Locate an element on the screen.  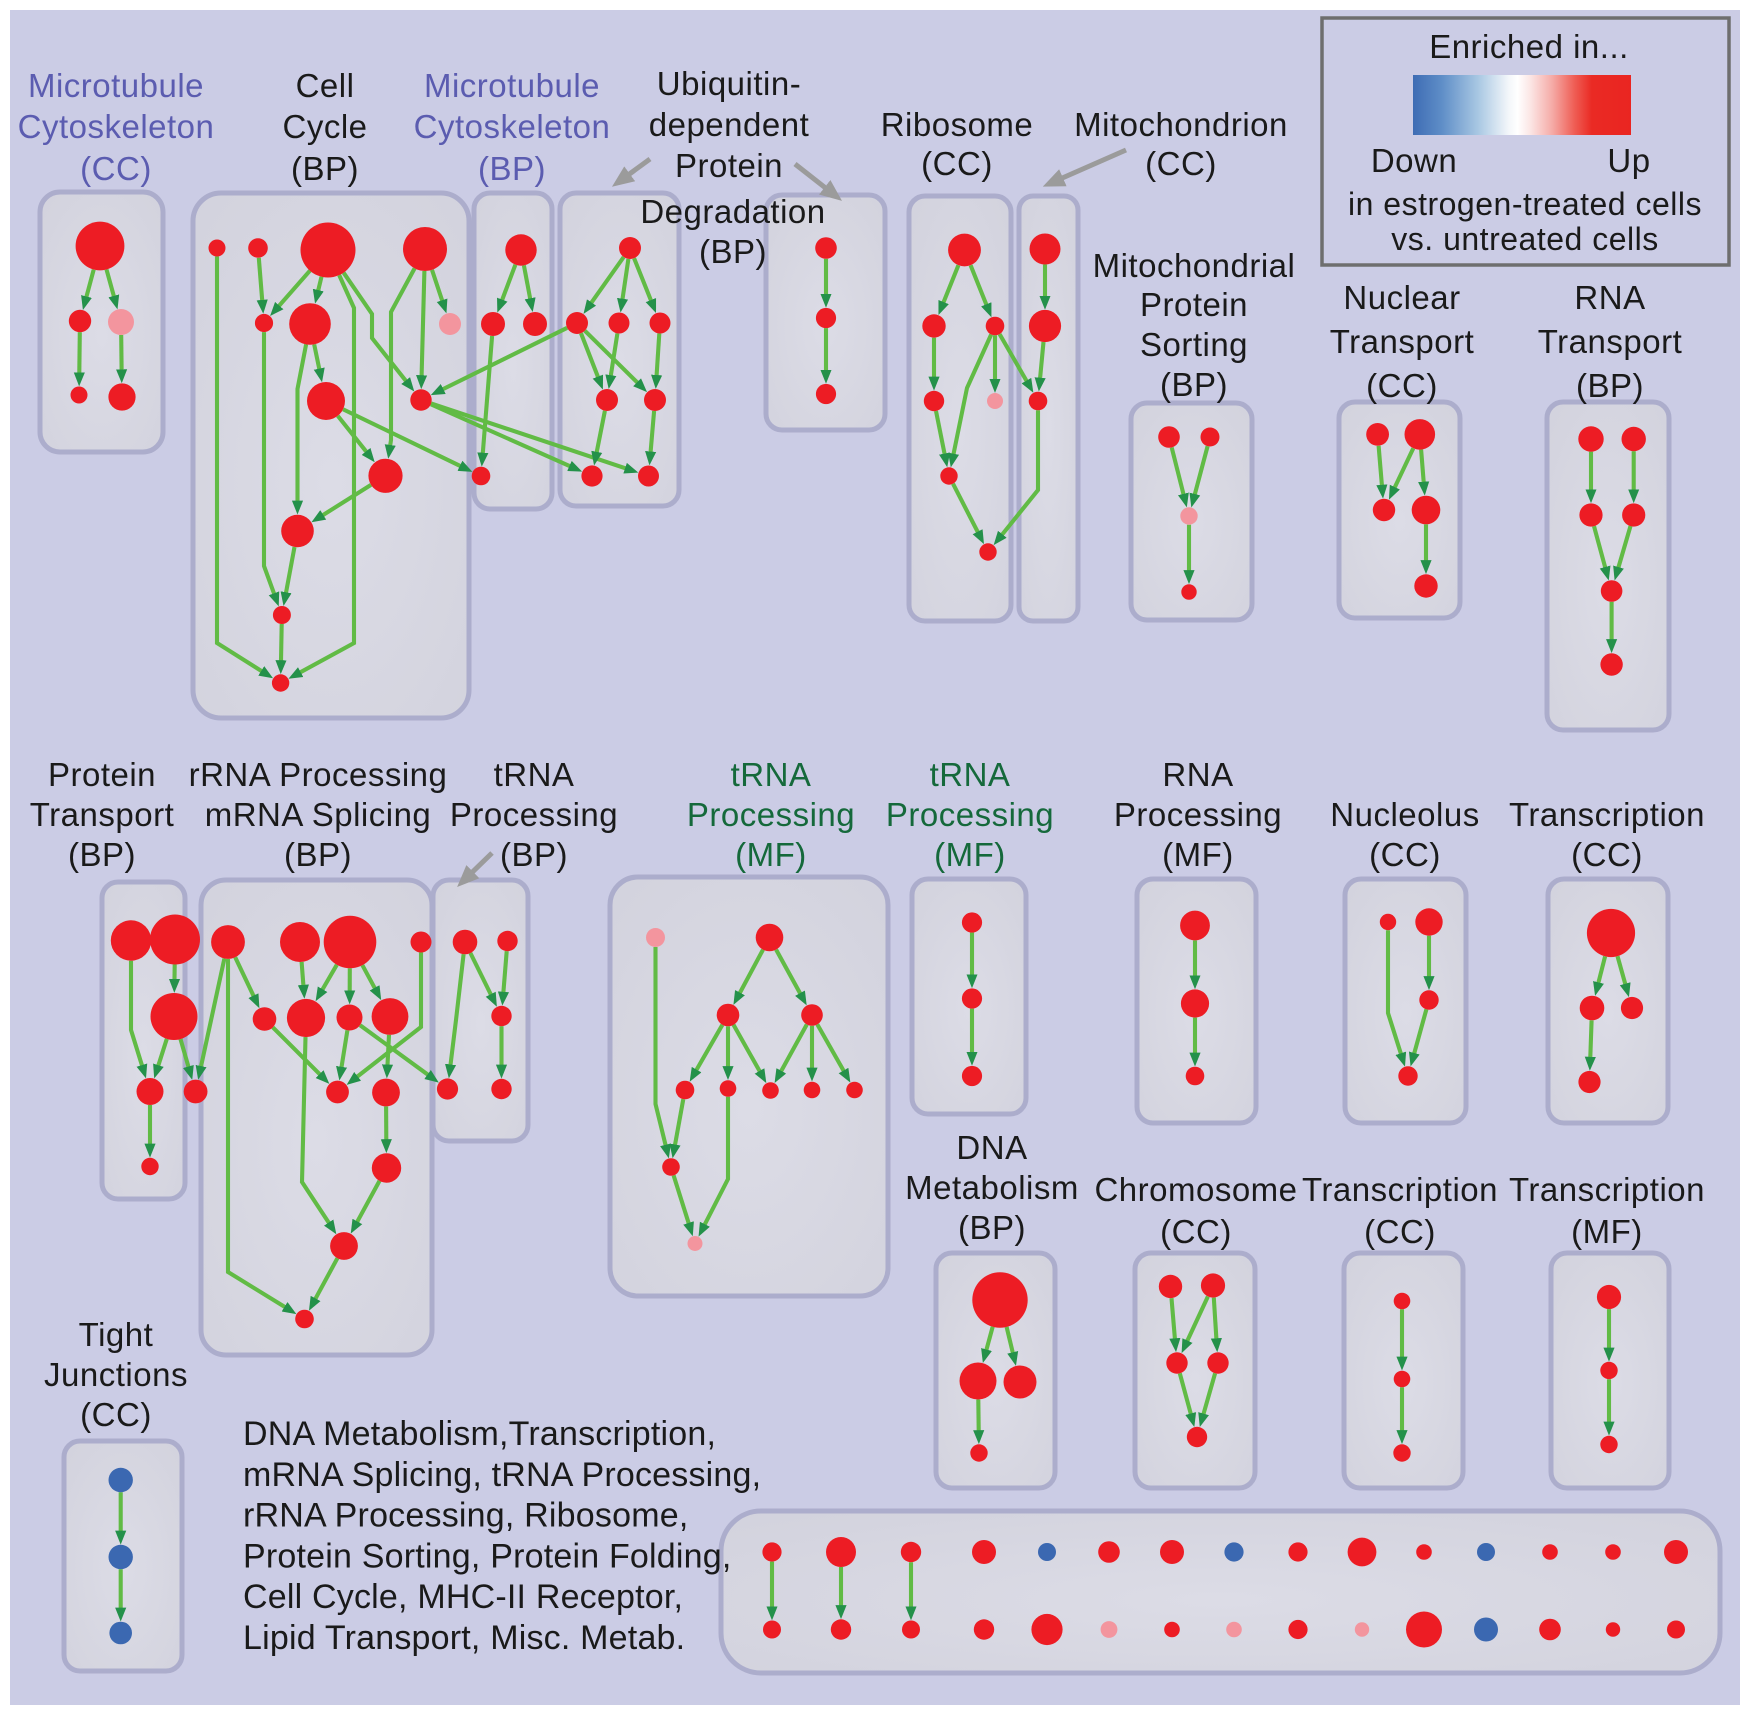
svg-text: Down is located at coordinates (1414, 160).